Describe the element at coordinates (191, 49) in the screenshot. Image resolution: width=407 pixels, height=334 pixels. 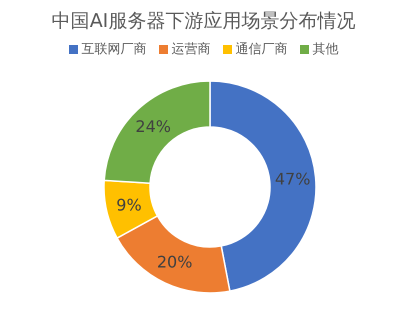
I see `legend-label: 运营商` at that location.